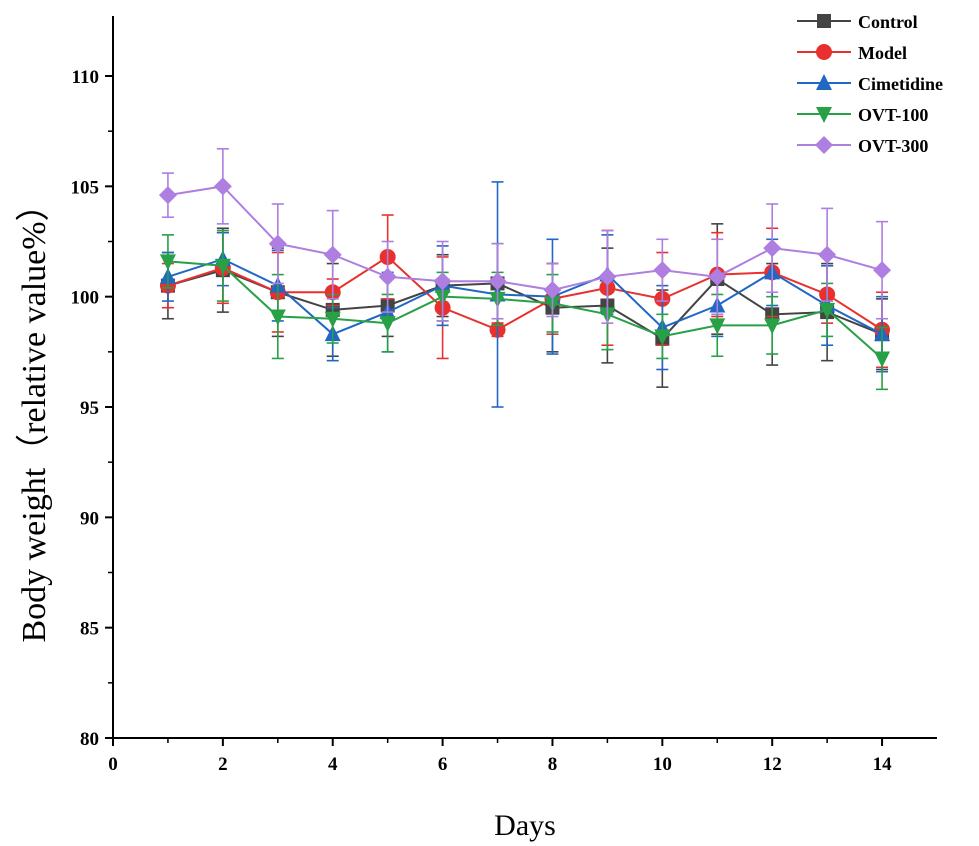 The width and height of the screenshot is (979, 846). I want to click on legend-label: OVT-100, so click(893, 115).